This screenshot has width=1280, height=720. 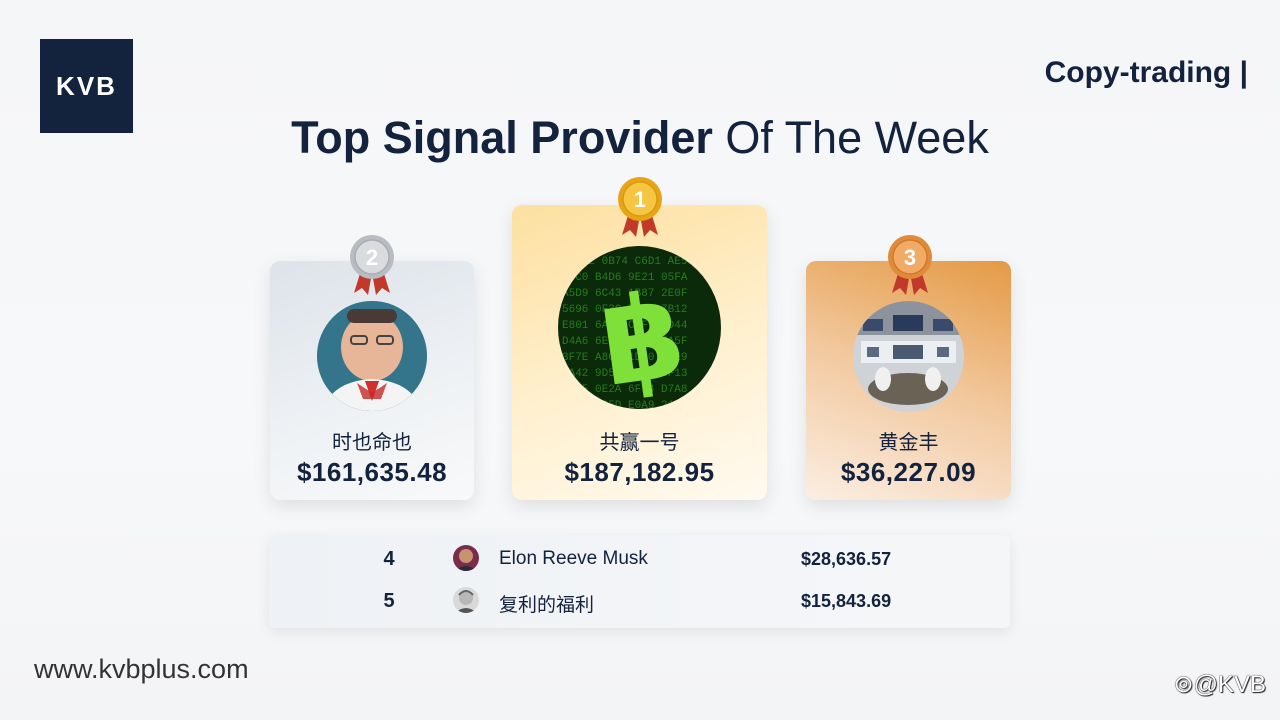 What do you see at coordinates (624, 374) in the screenshot?
I see `svg-text: 6A42 9D5B C0E7 8F13` at bounding box center [624, 374].